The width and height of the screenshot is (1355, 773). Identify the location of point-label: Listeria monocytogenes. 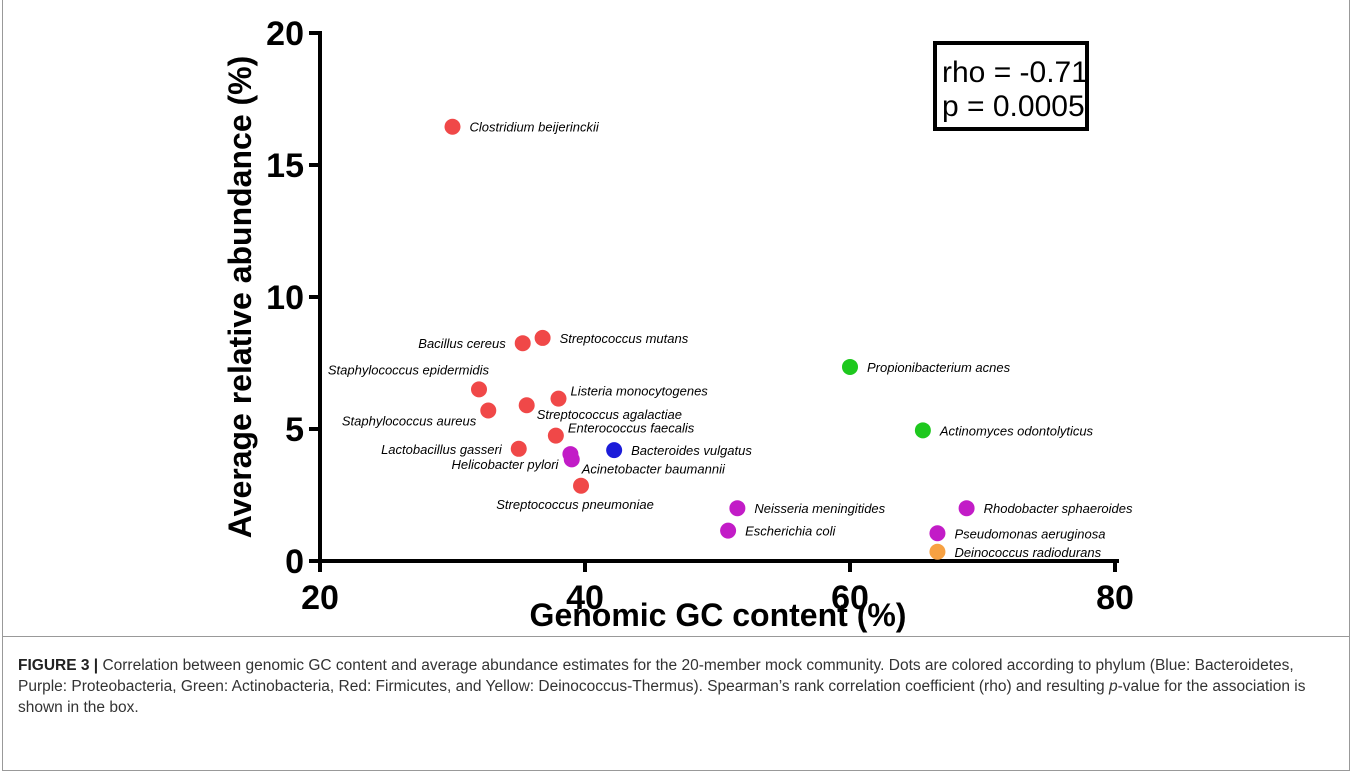
(640, 391).